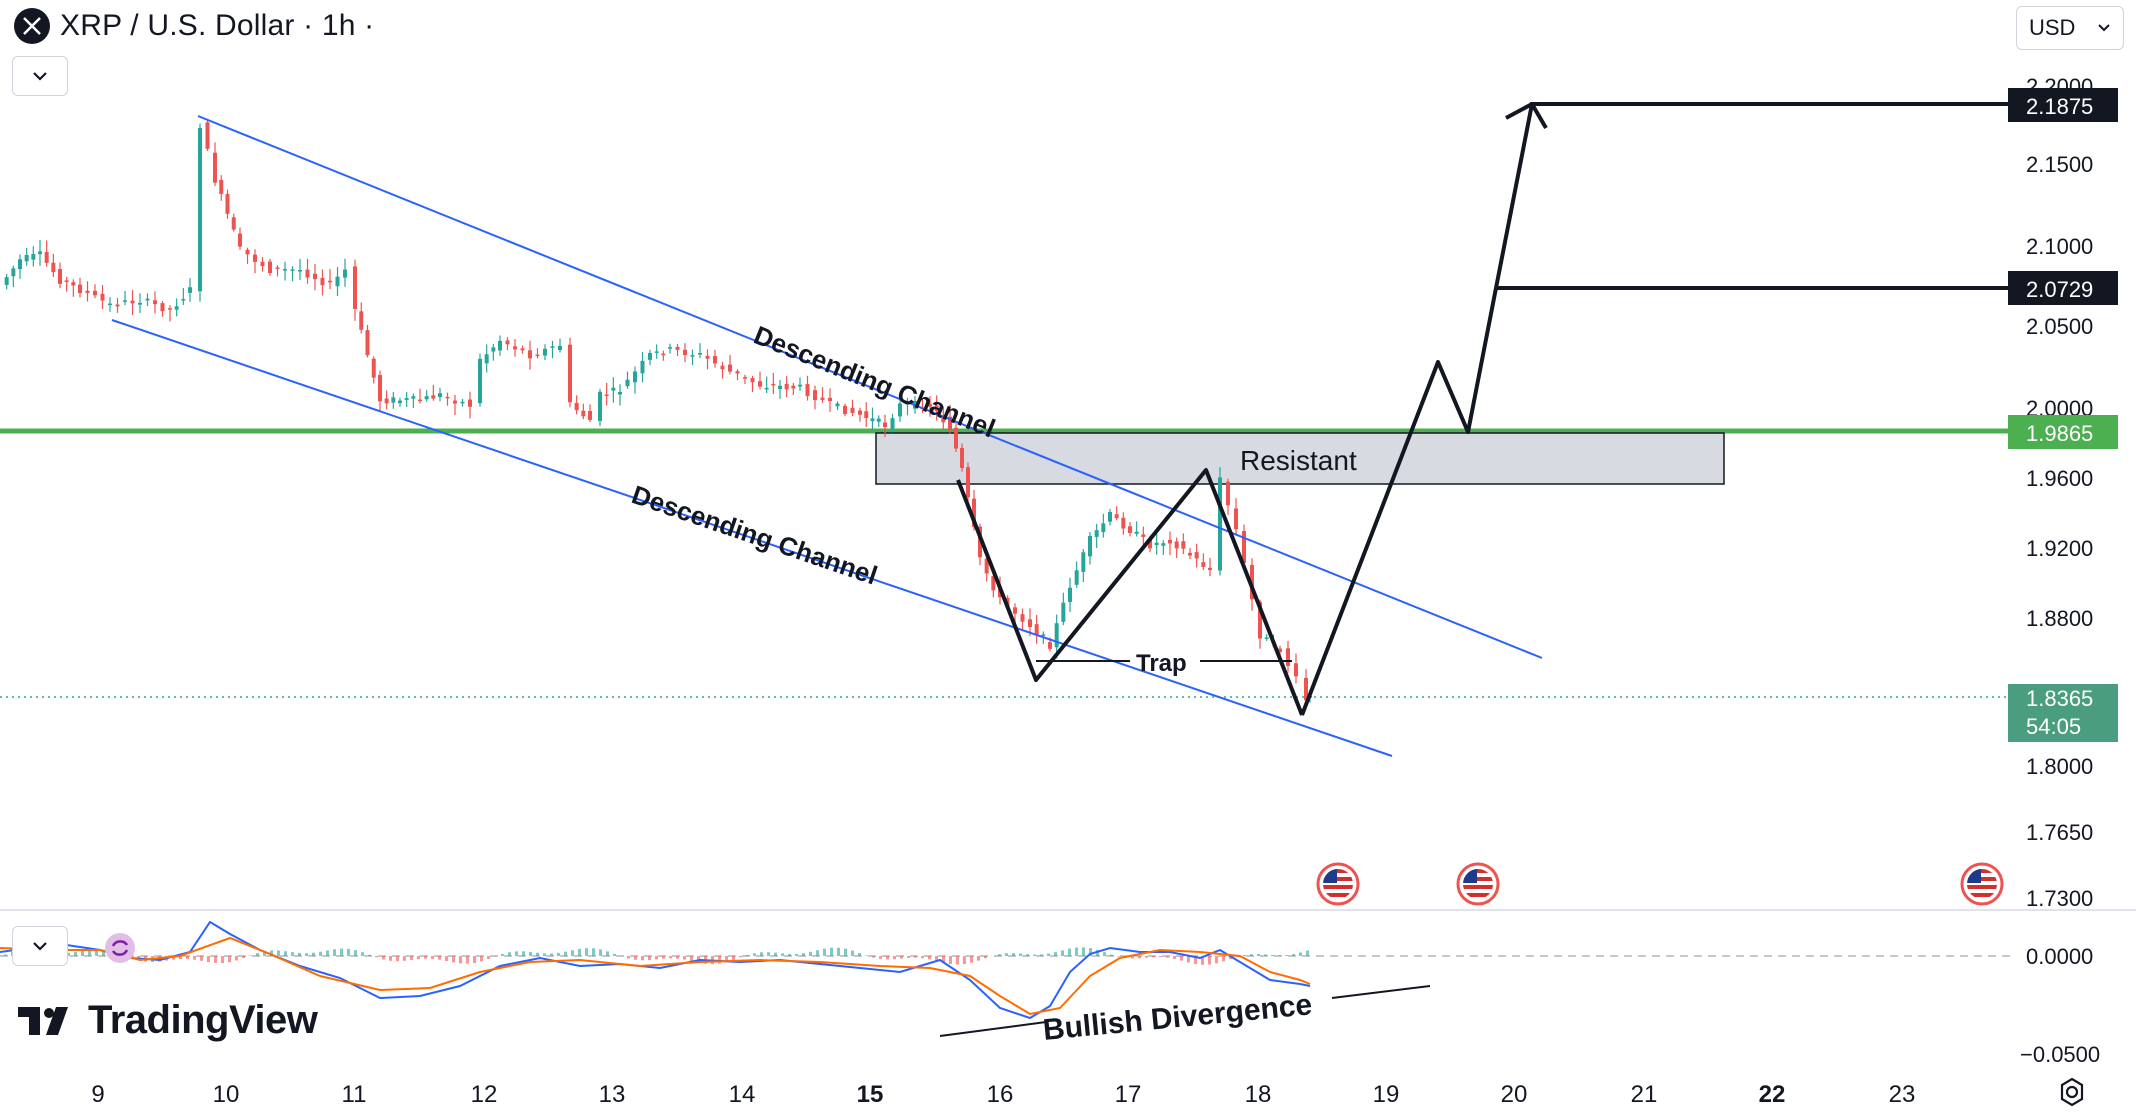  Describe the element at coordinates (2059, 618) in the screenshot. I see `price-label: 1.8800` at that location.